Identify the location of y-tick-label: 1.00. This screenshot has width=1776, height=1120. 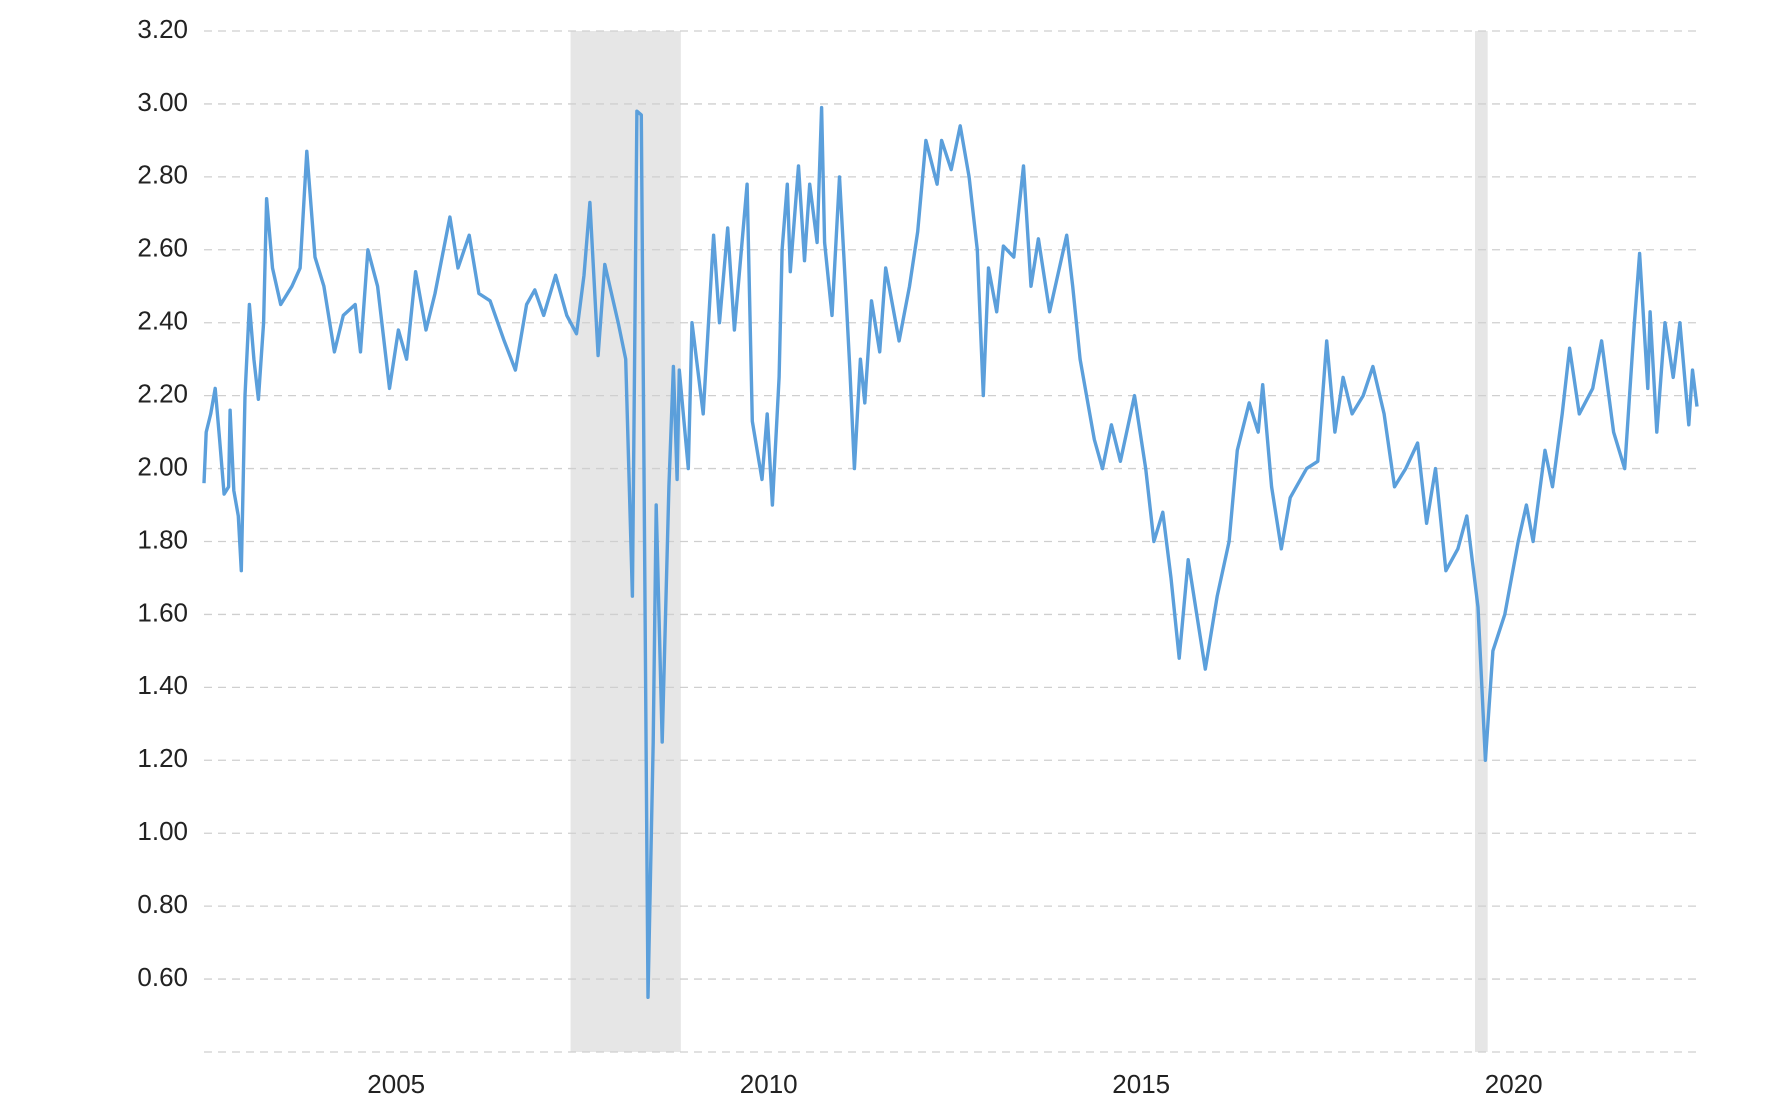
(162, 831).